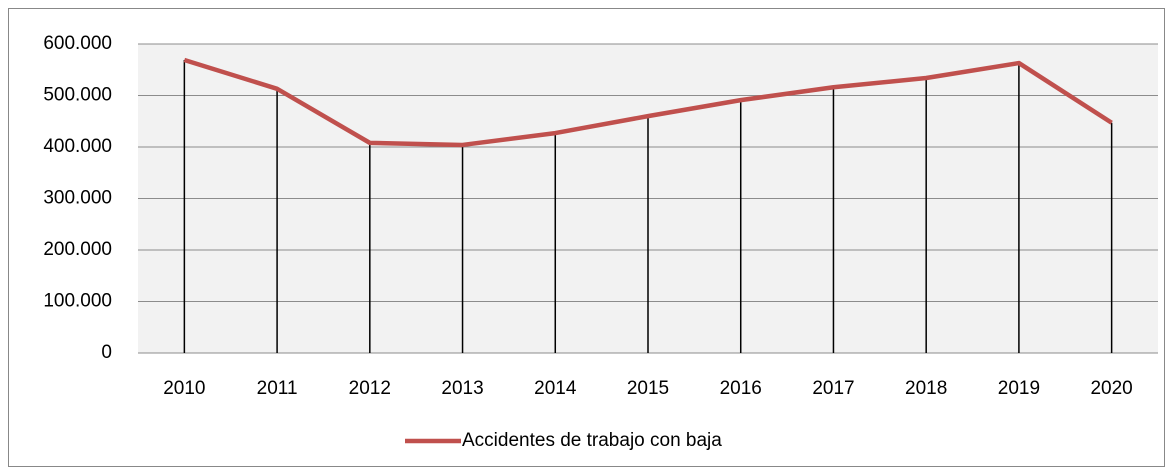  Describe the element at coordinates (833, 388) in the screenshot. I see `x-tick-label: 2017` at that location.